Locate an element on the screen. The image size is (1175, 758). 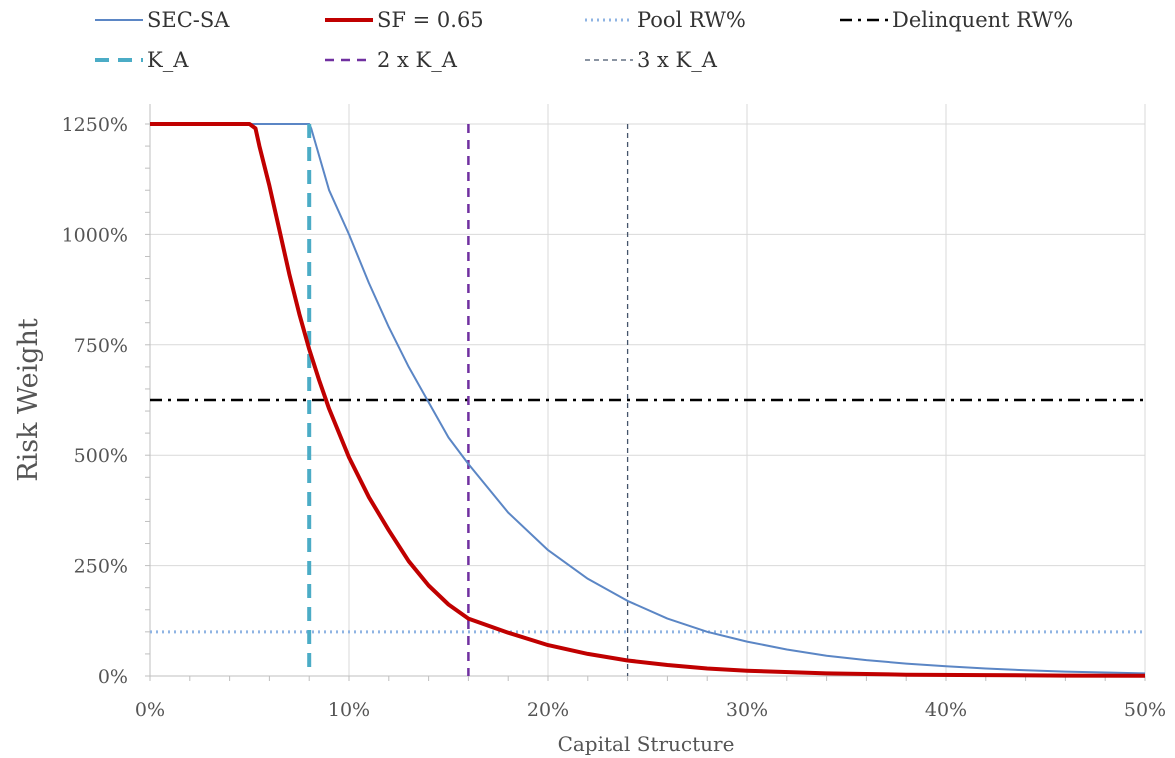
y-tick-label: 250% is located at coordinates (101, 567).